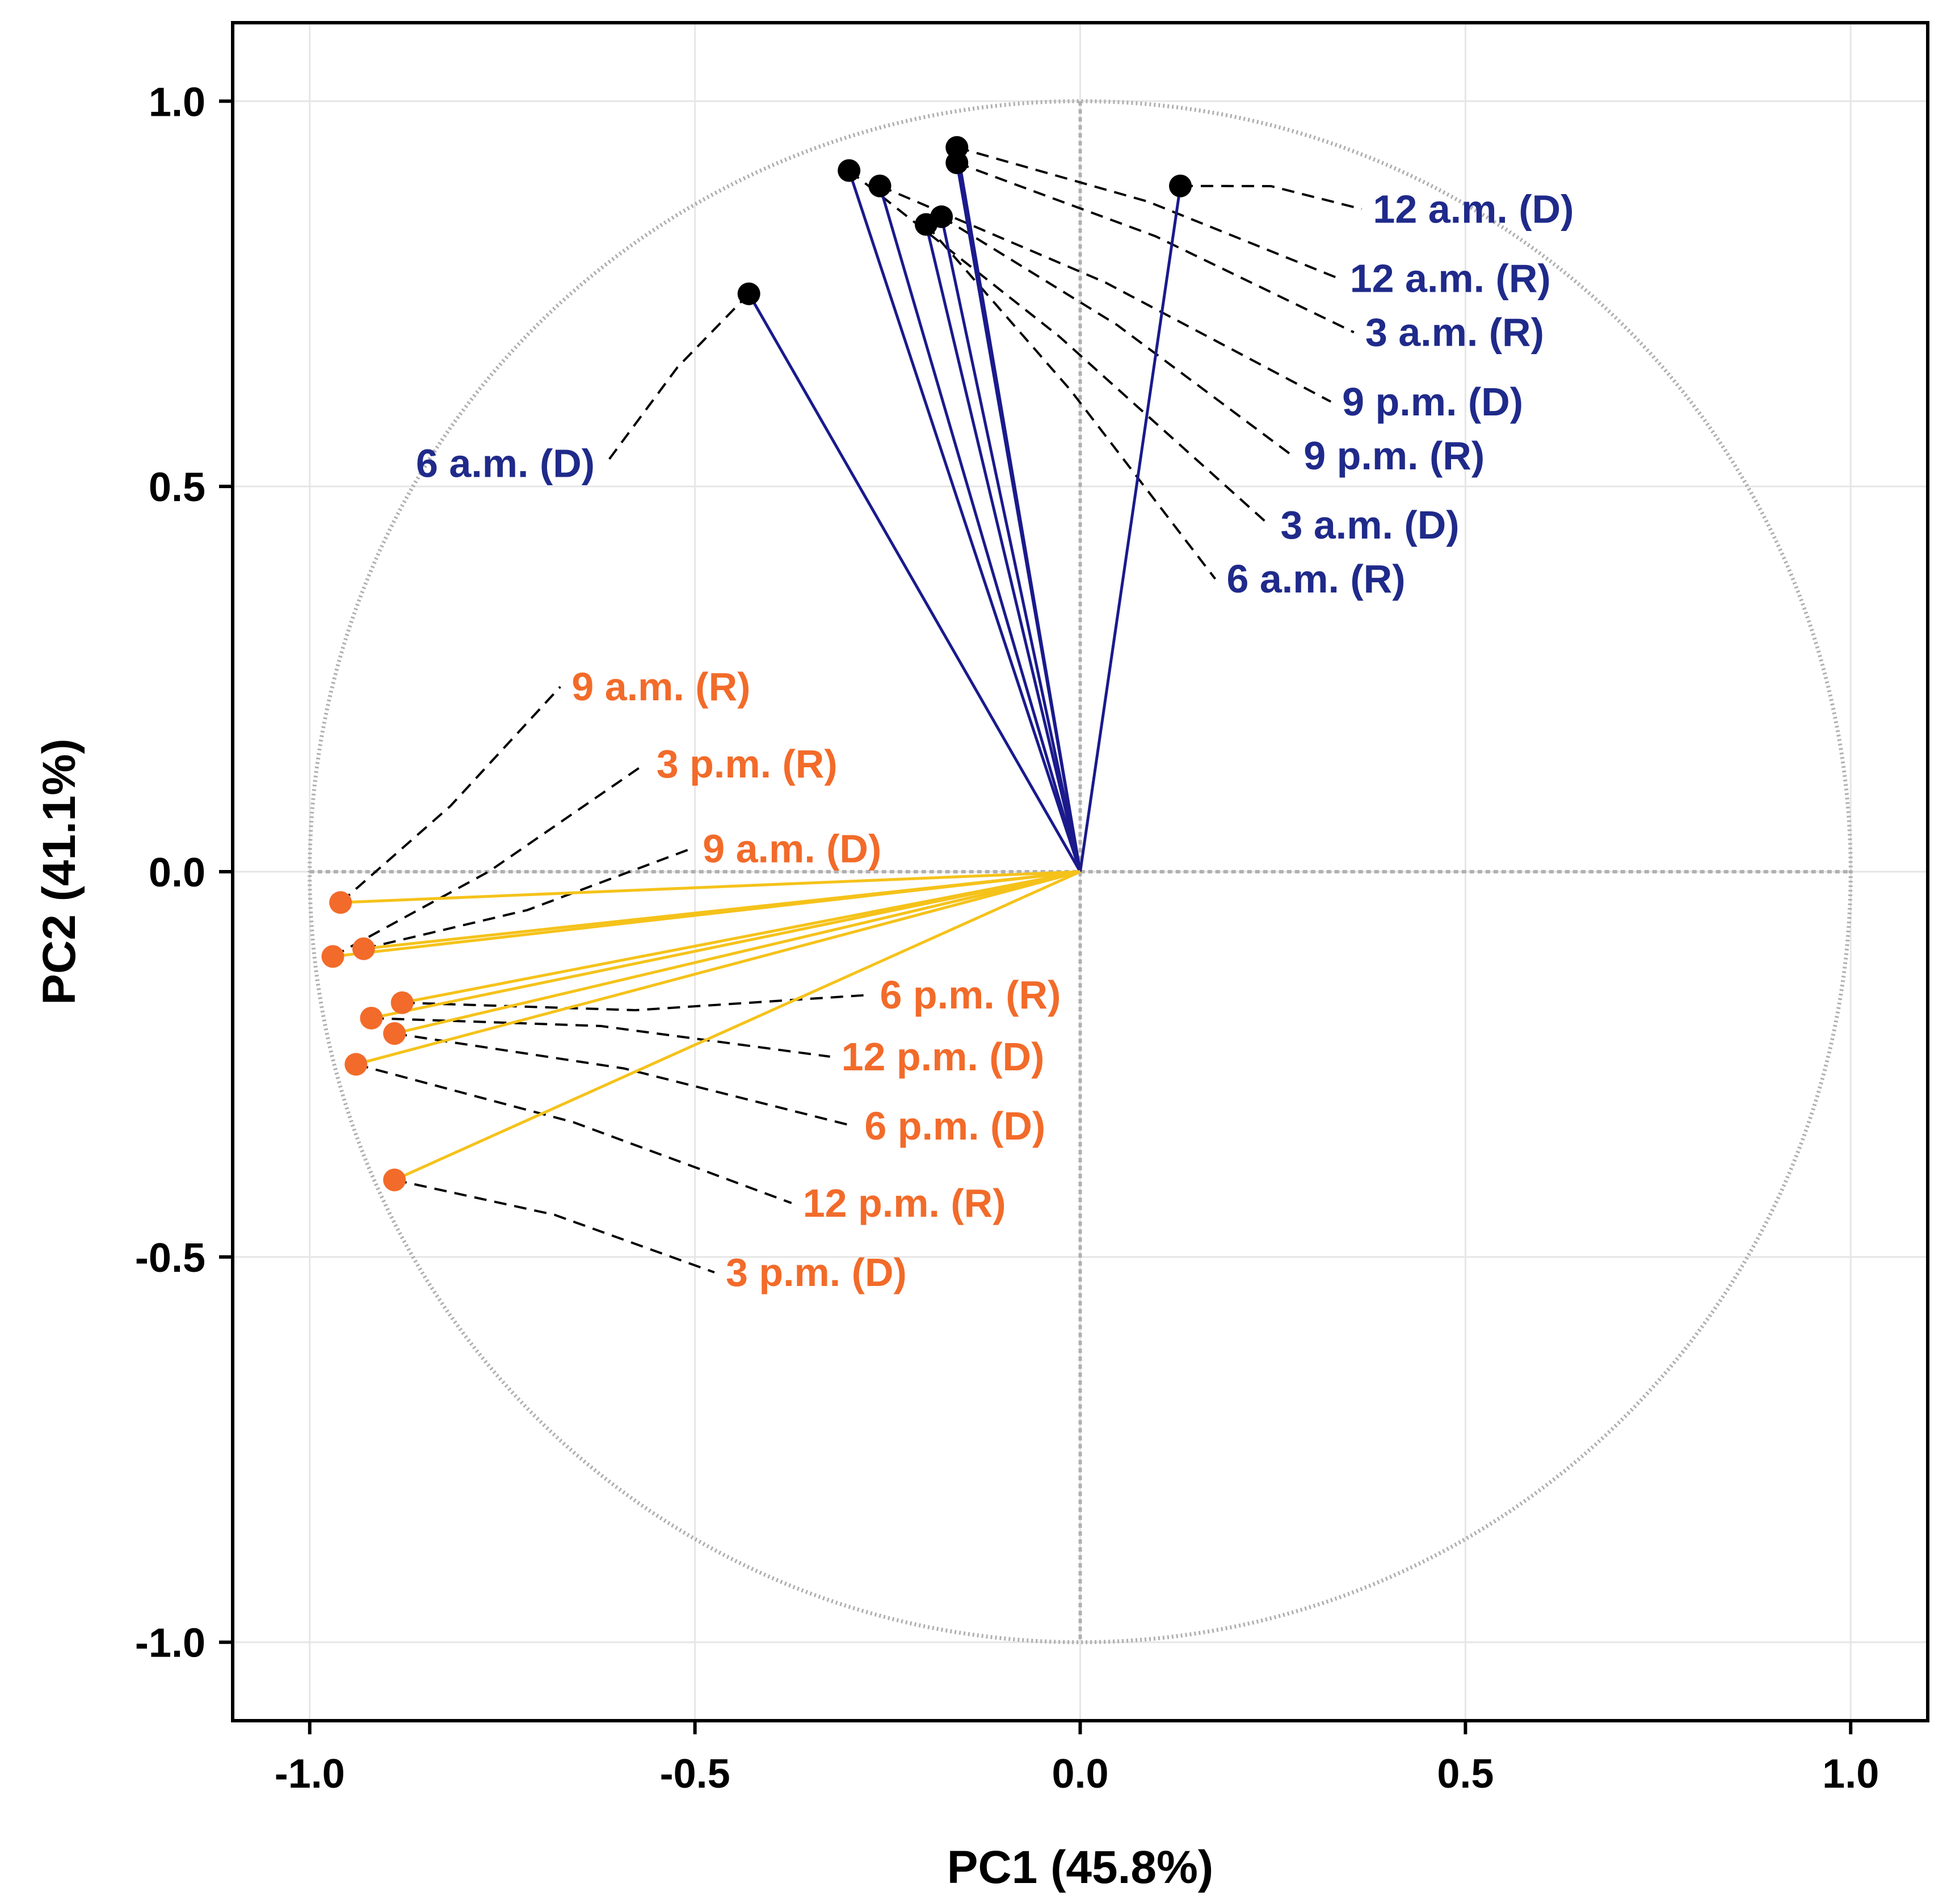 This screenshot has width=1951, height=1904. I want to click on x-tick-label: -0.5, so click(695, 1774).